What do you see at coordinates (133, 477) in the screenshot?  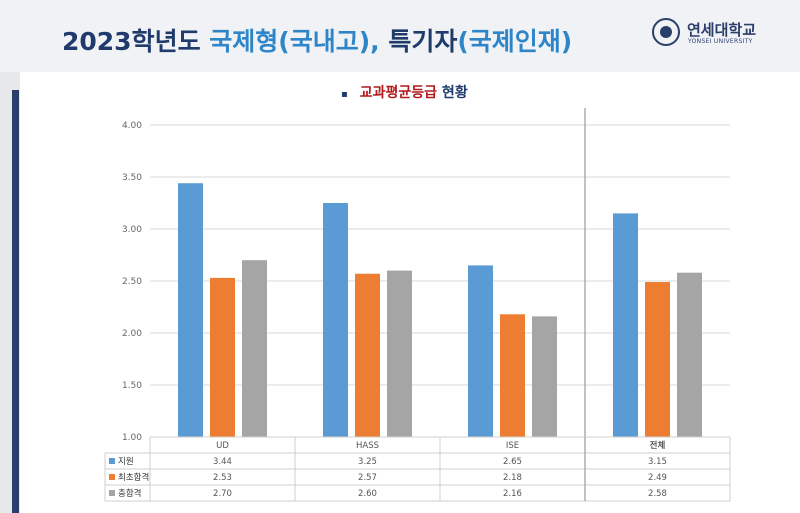 I see `legend-label: 최초합격` at bounding box center [133, 477].